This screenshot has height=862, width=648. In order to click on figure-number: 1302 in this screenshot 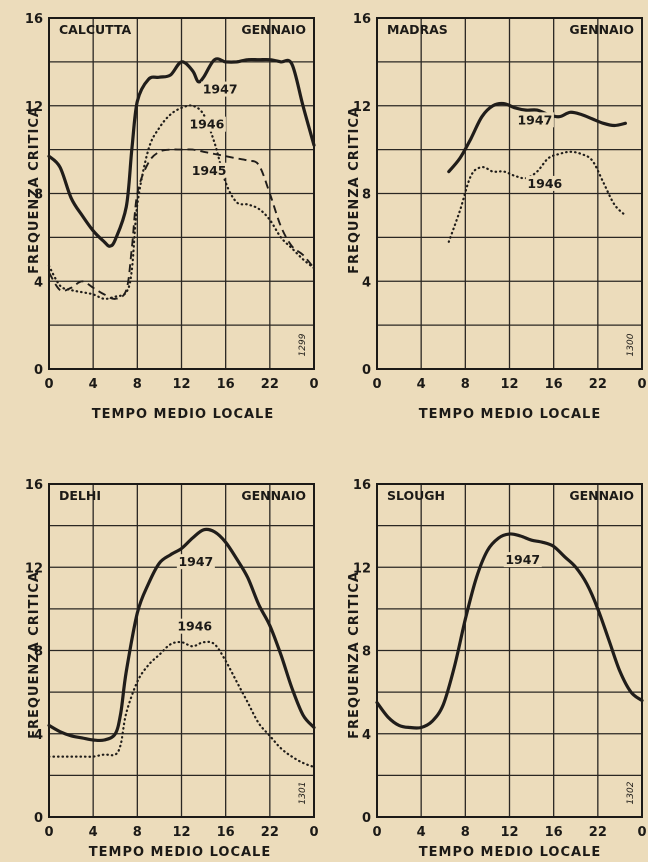, I will do `click(631, 792)`.